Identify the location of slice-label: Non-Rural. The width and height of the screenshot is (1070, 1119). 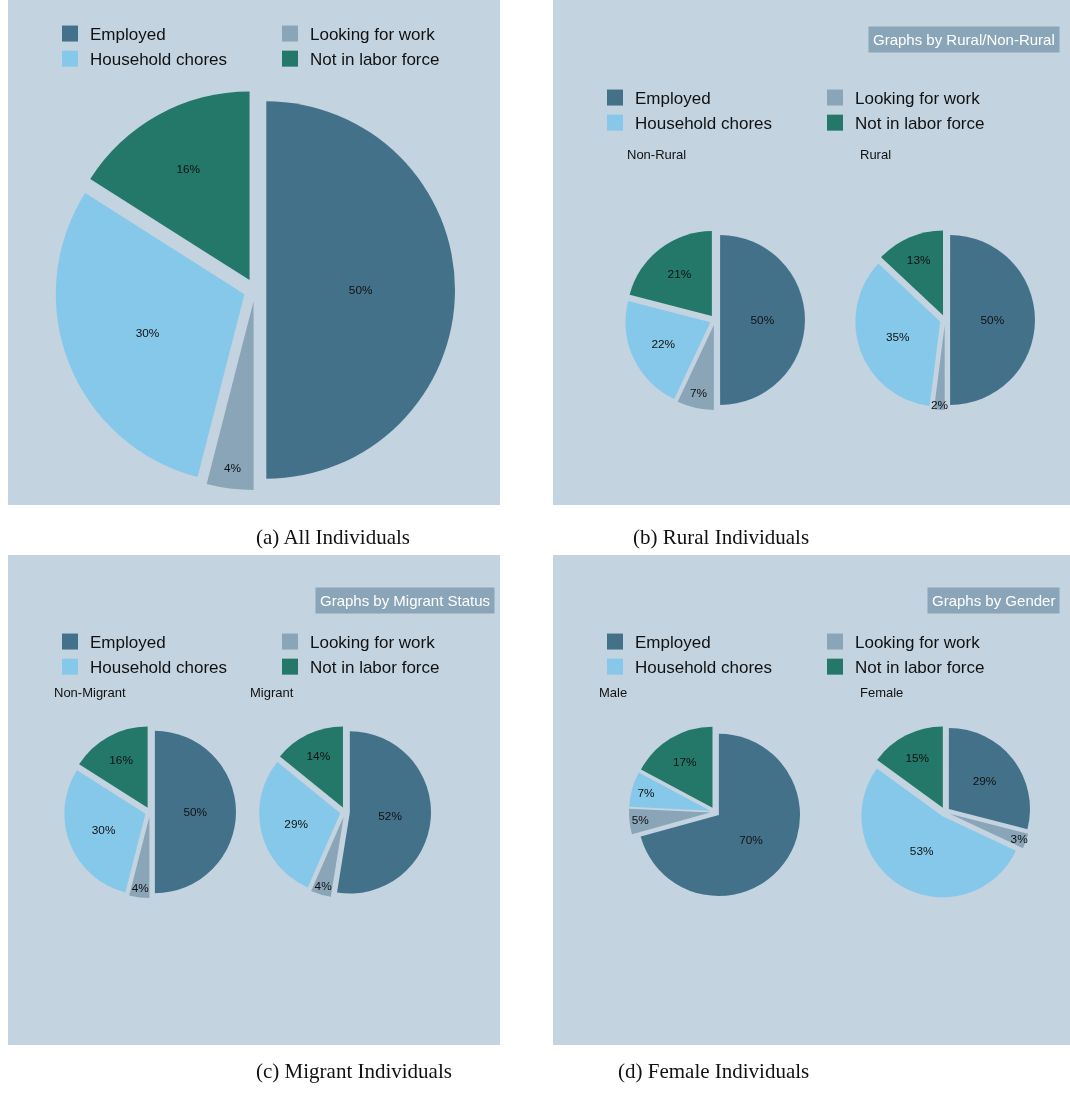
(657, 154).